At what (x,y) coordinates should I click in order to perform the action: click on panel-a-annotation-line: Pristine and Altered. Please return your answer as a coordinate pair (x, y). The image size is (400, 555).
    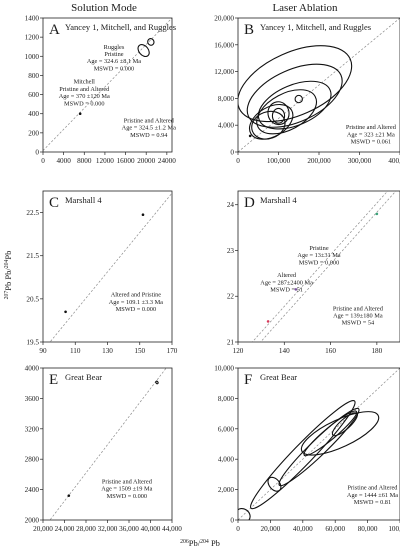
    Looking at the image, I should click on (149, 121).